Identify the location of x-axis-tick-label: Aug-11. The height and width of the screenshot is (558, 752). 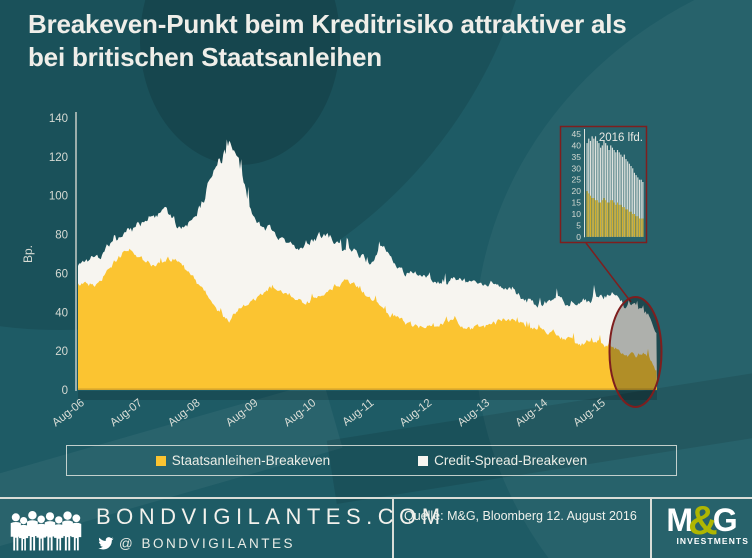
(358, 413).